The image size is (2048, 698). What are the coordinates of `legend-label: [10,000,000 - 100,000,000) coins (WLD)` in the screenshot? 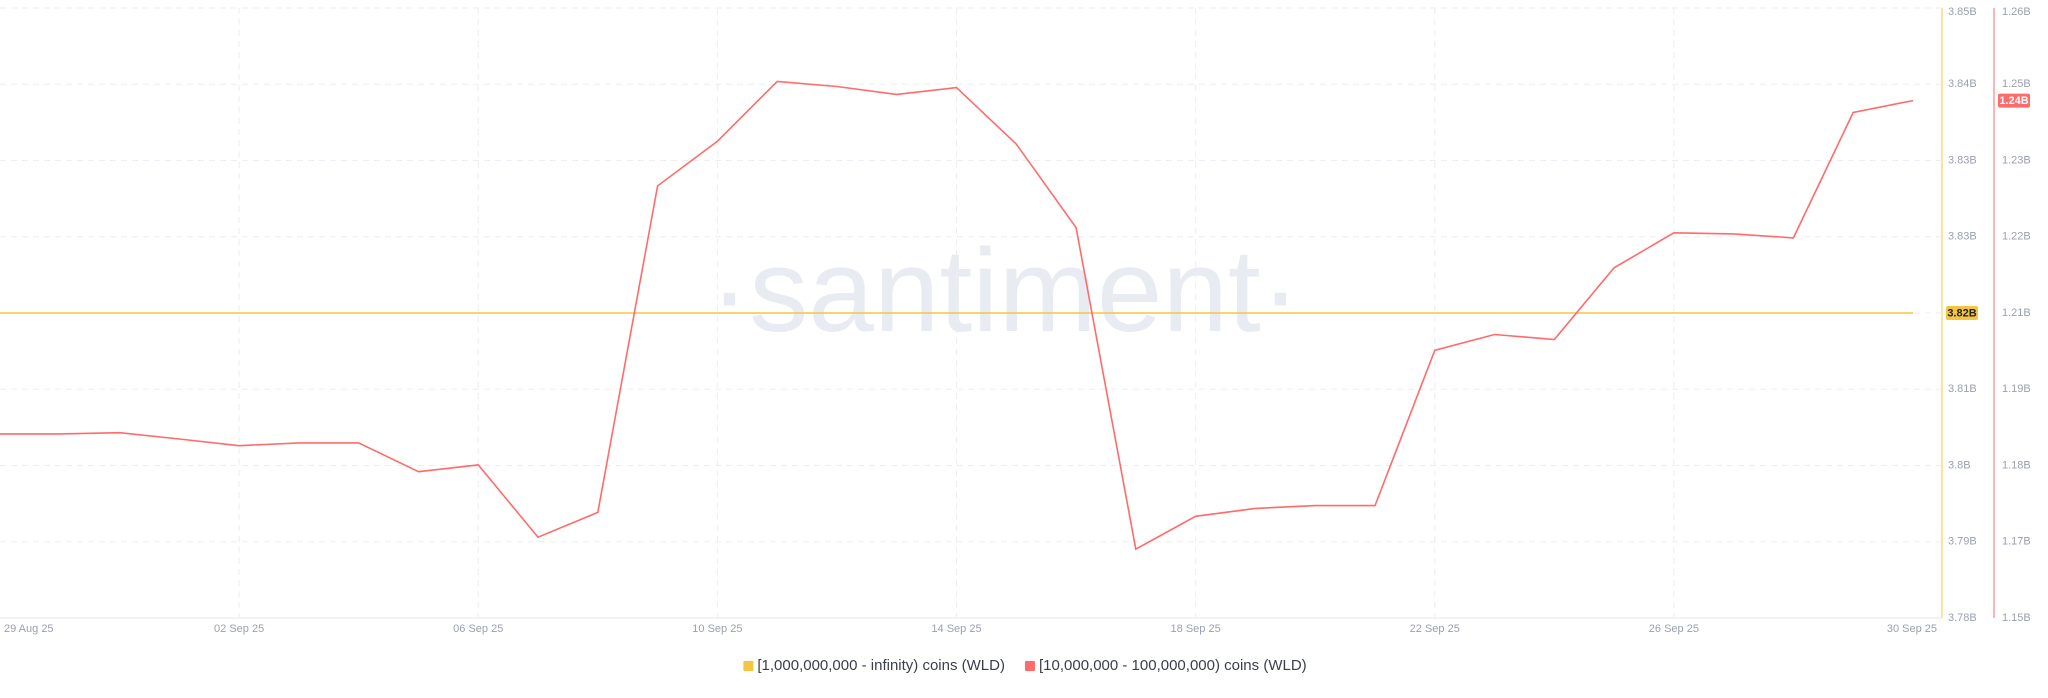 It's located at (1173, 665).